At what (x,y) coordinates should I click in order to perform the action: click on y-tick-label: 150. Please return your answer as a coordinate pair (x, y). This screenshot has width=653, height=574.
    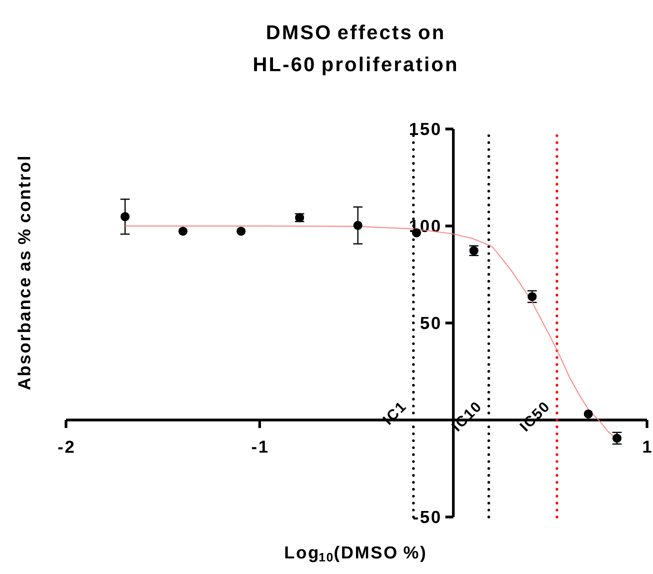
    Looking at the image, I should click on (425, 129).